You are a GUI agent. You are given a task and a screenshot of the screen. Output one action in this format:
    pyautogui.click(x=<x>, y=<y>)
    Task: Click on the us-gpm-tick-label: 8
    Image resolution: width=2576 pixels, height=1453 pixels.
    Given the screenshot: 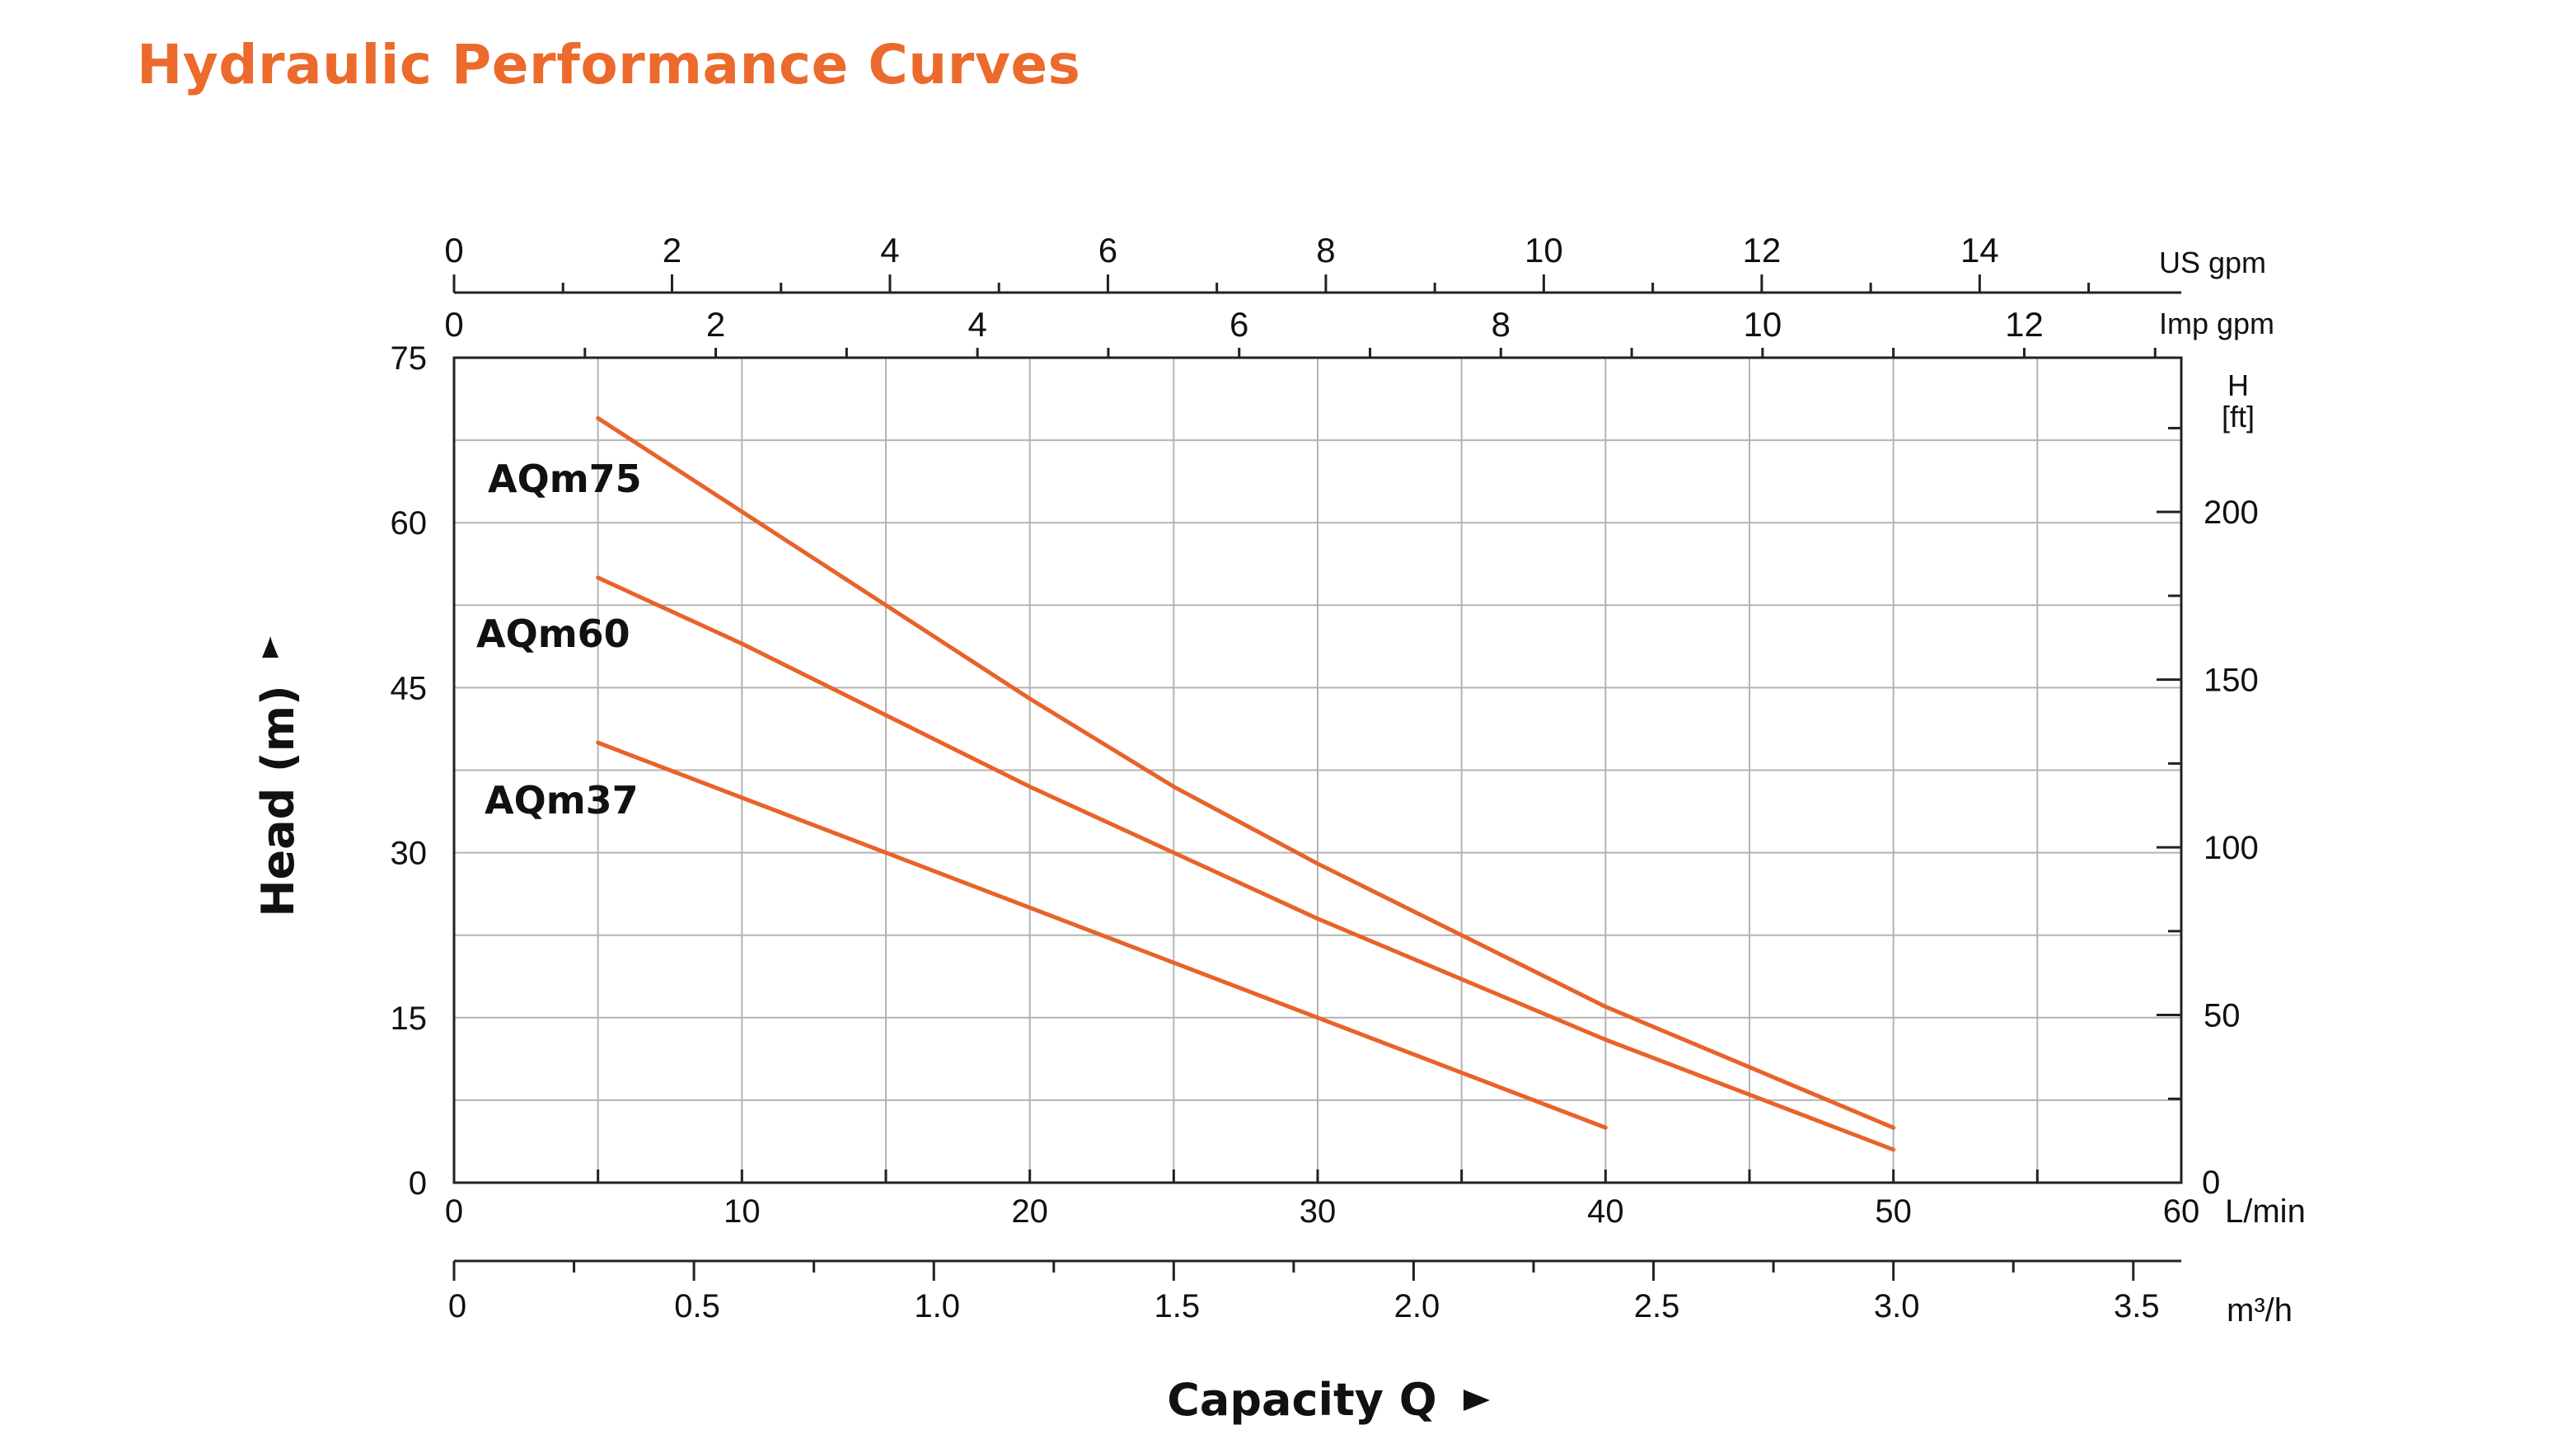 What is the action you would take?
    pyautogui.click(x=1325, y=250)
    